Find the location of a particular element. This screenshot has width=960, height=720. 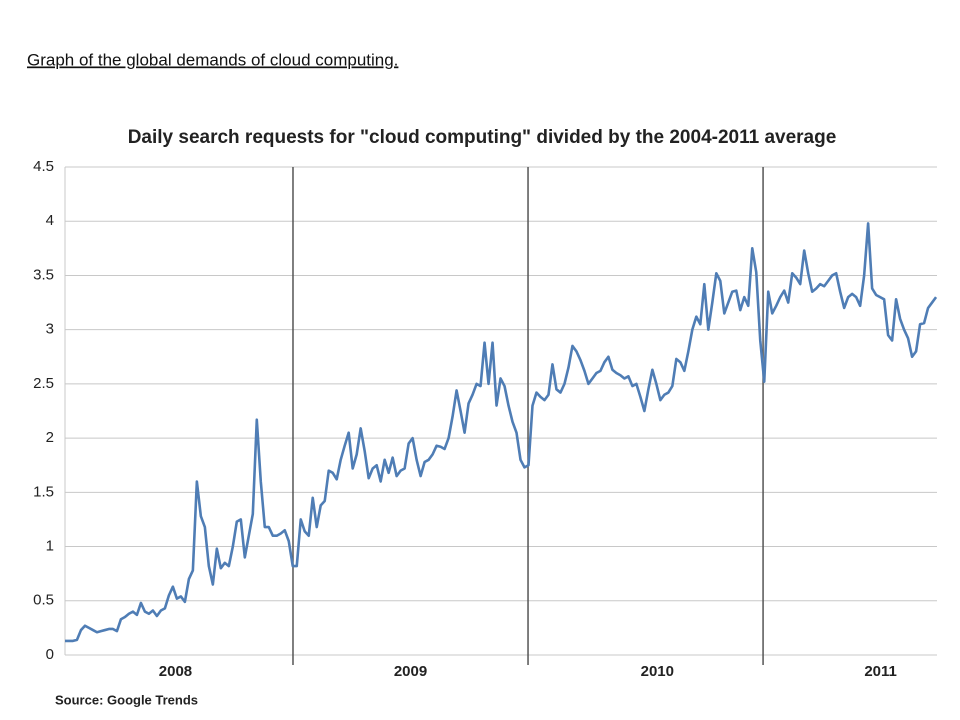

x-tick-label: 2010 is located at coordinates (657, 671).